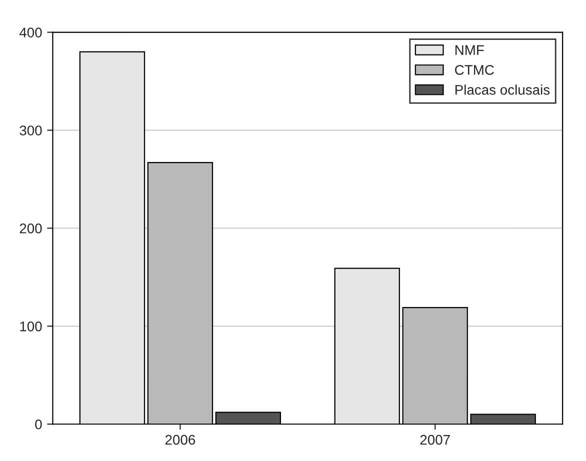 The image size is (586, 461). Describe the element at coordinates (30, 33) in the screenshot. I see `y-tick-label: 400` at that location.